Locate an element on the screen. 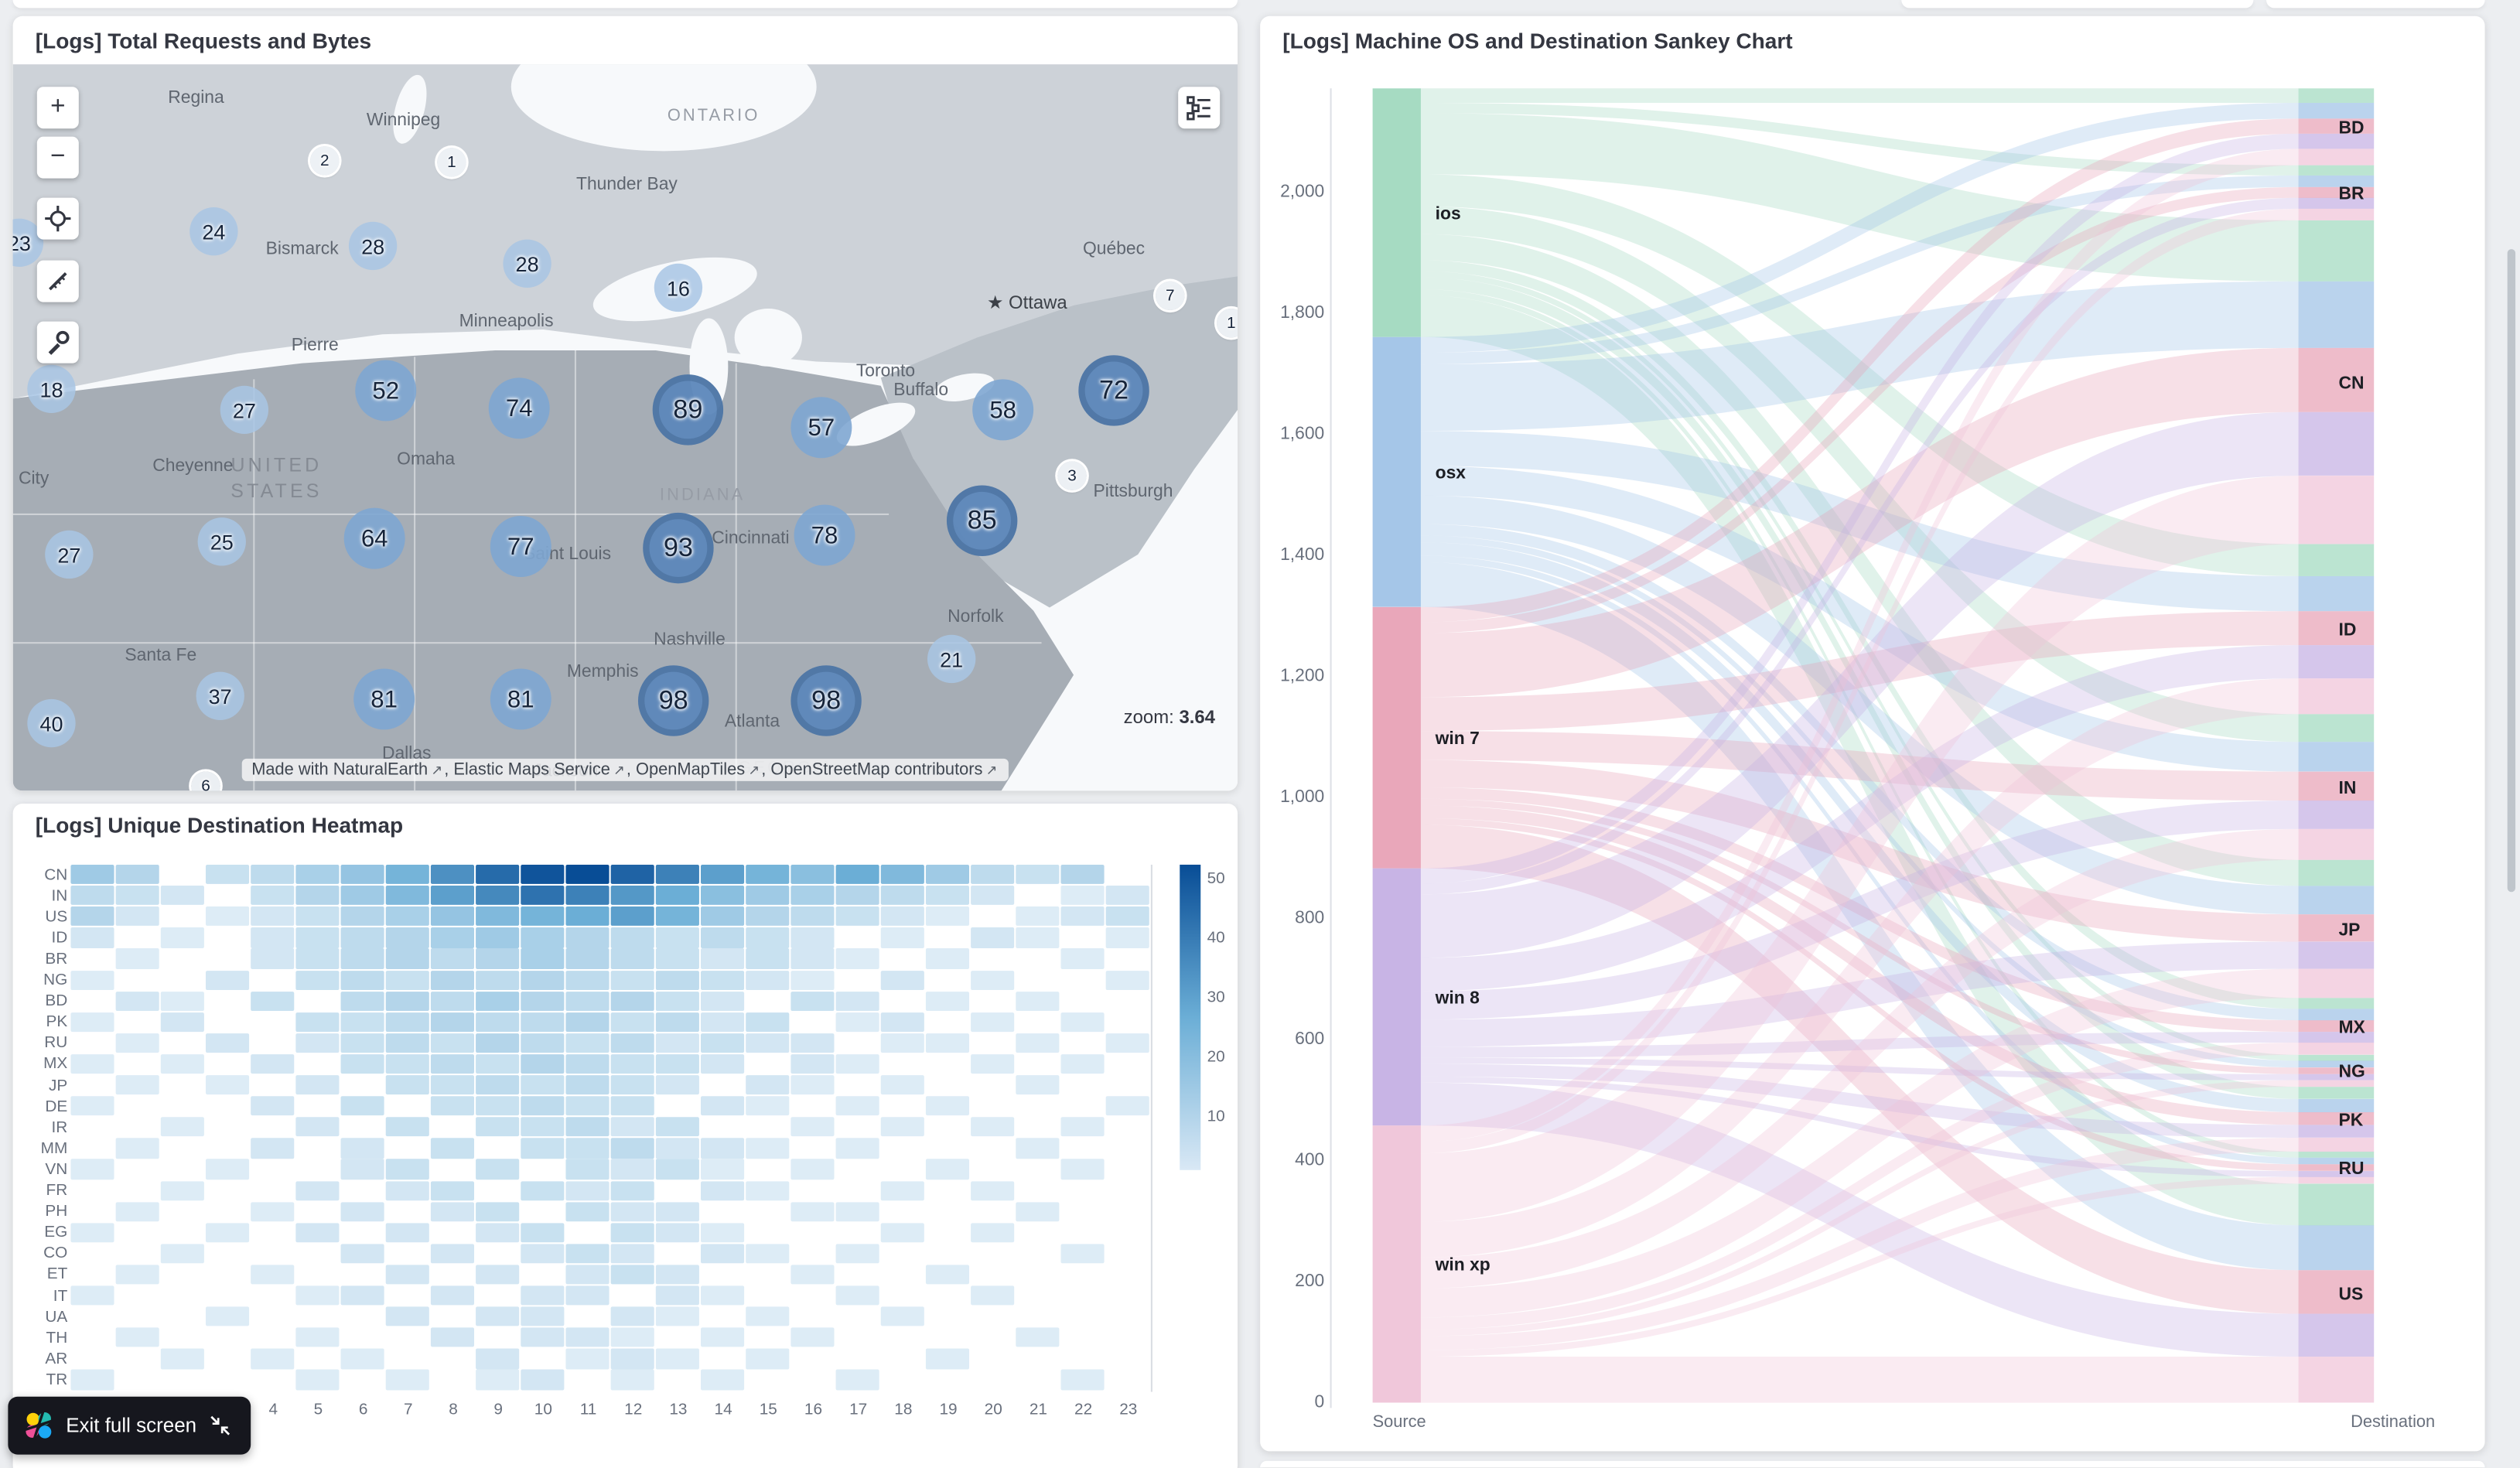 This screenshot has height=1468, width=2520. map-cluster-marker: 64 is located at coordinates (374, 538).